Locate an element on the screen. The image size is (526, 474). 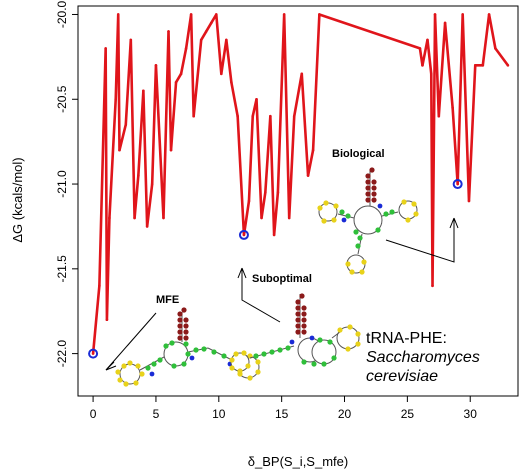
y-axis: -20.0 -20.5 -21.0 -21.5 -22.0 is located at coordinates (66, 183).